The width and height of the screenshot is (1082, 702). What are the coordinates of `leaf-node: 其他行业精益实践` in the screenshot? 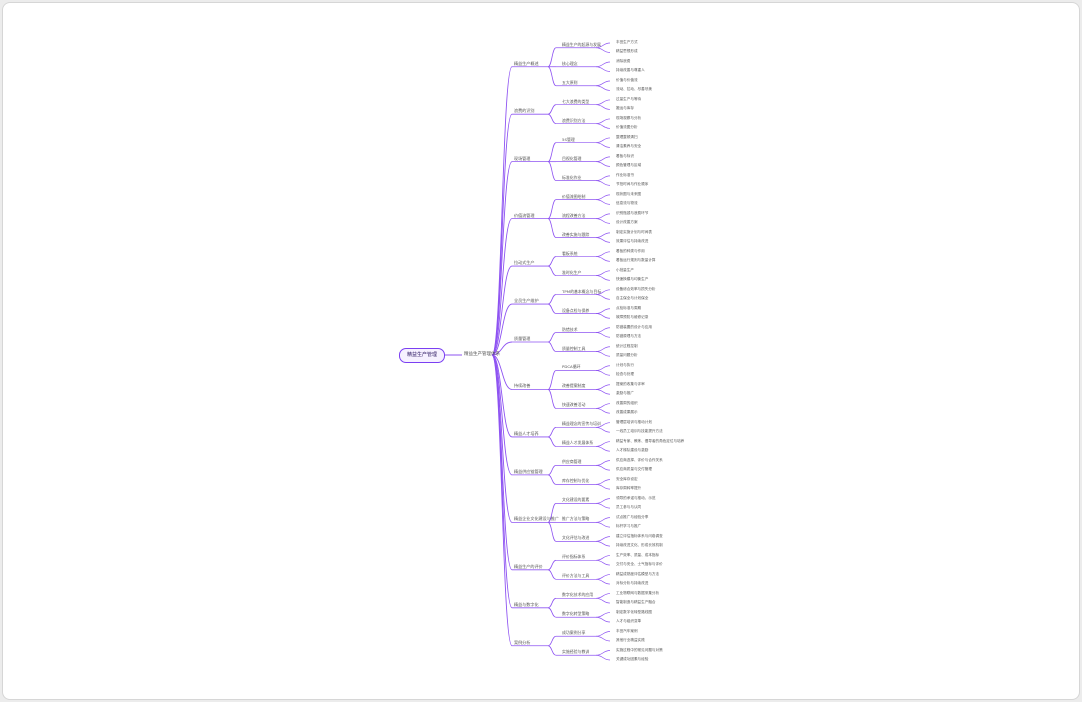 It's located at (630, 640).